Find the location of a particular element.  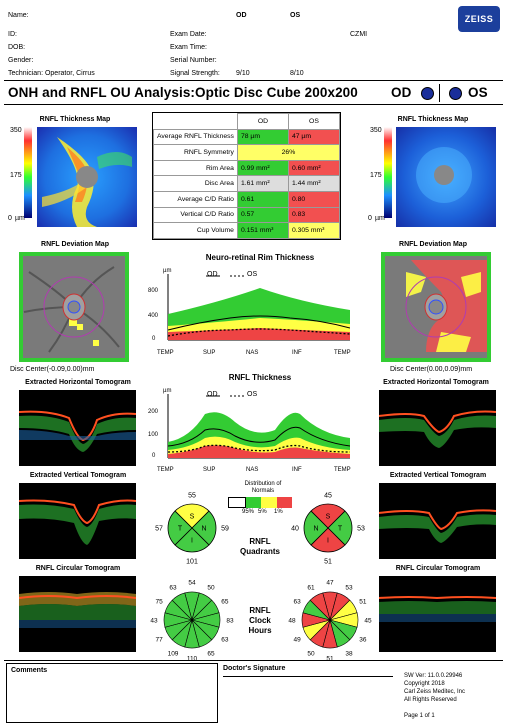

os-quadrant-value-s: 45 is located at coordinates (328, 496).